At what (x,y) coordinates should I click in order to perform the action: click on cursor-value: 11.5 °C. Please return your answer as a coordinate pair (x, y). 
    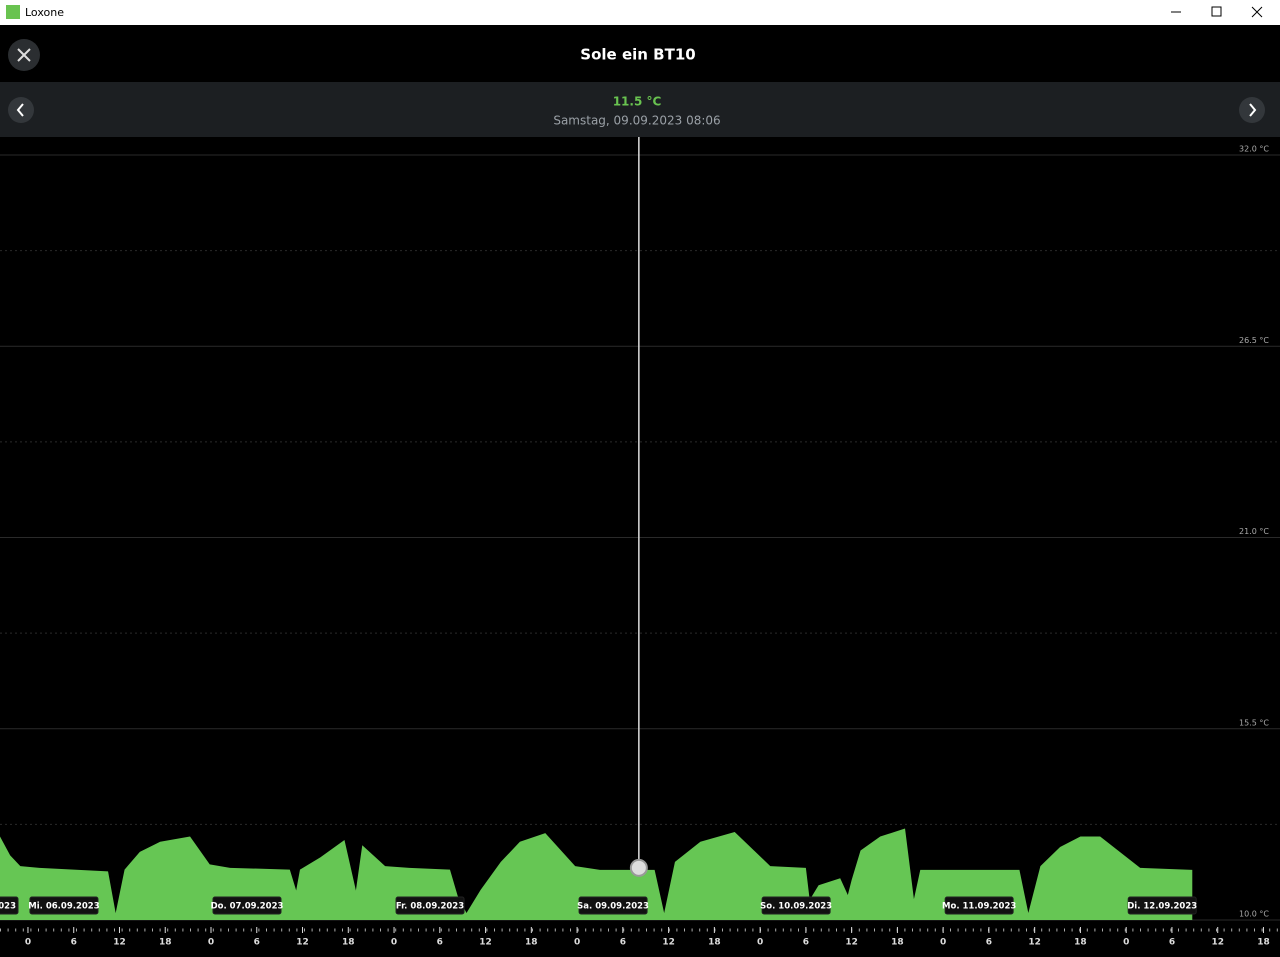
    Looking at the image, I should click on (637, 102).